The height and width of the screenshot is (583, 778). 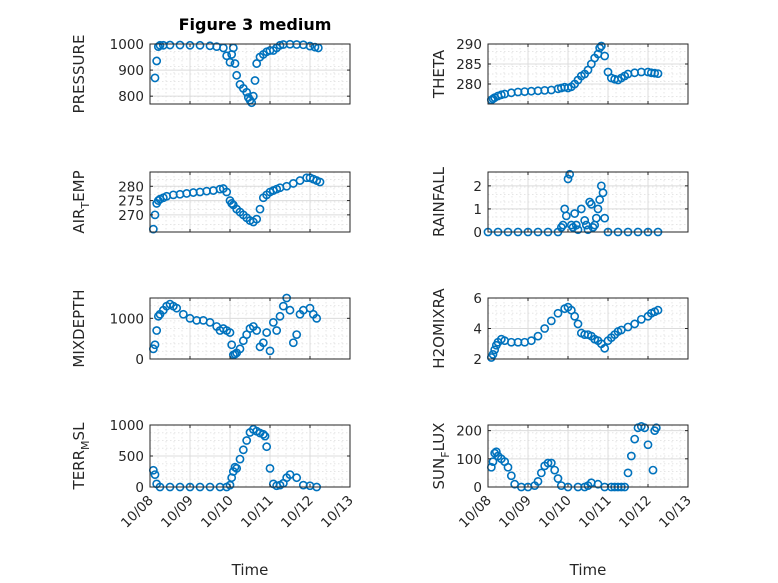 I want to click on y-tick-label: 290, so click(x=469, y=45).